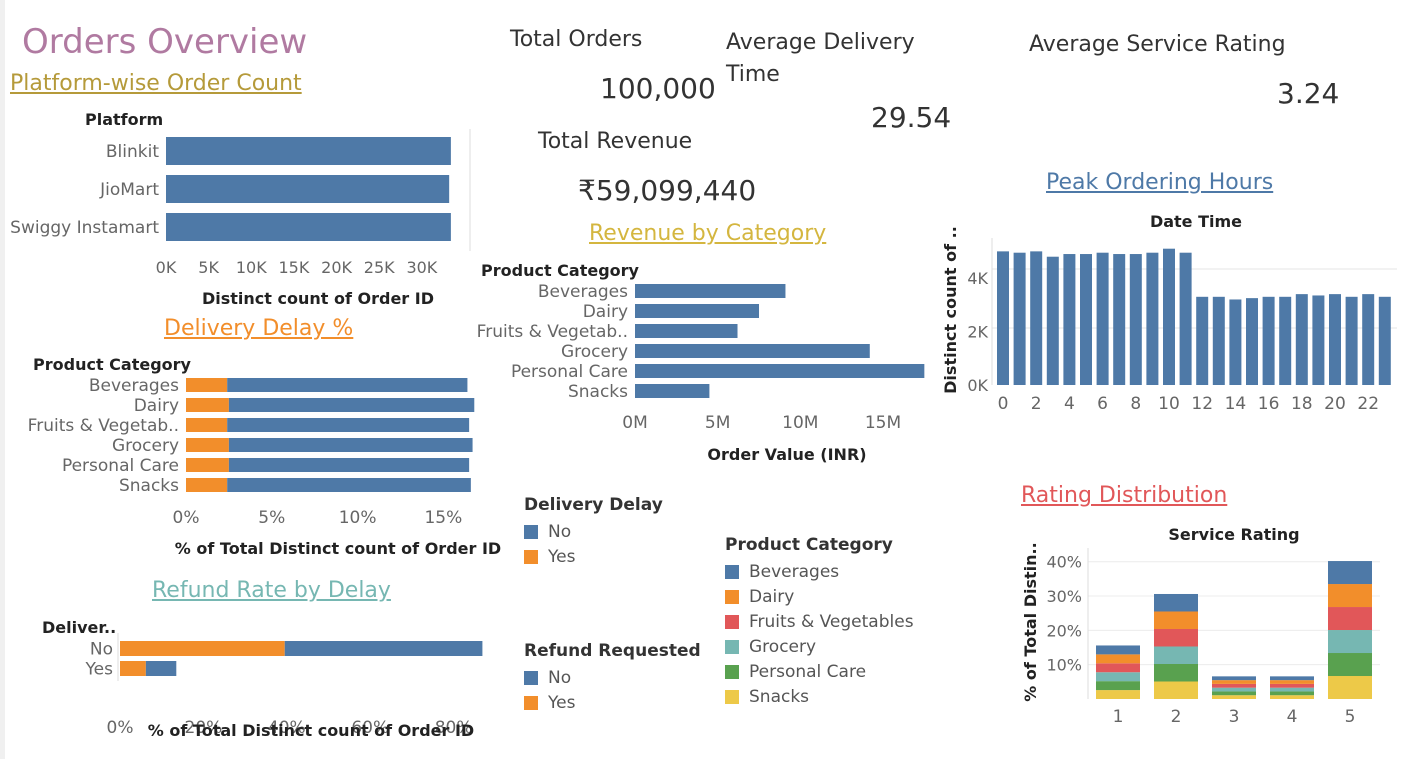 The height and width of the screenshot is (759, 1411). What do you see at coordinates (831, 621) in the screenshot?
I see `legend-label: Fruits & Vegetables` at bounding box center [831, 621].